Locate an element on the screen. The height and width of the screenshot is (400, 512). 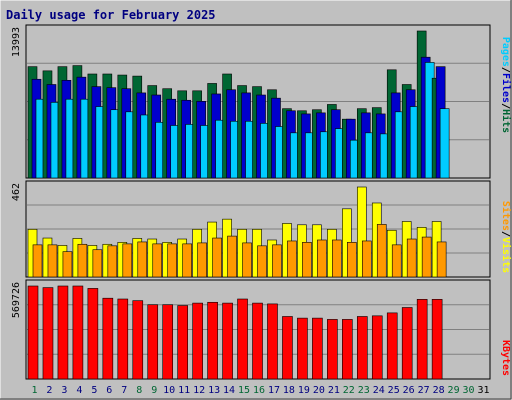
y-axis-max-label: 462 is located at coordinates (16, 192).